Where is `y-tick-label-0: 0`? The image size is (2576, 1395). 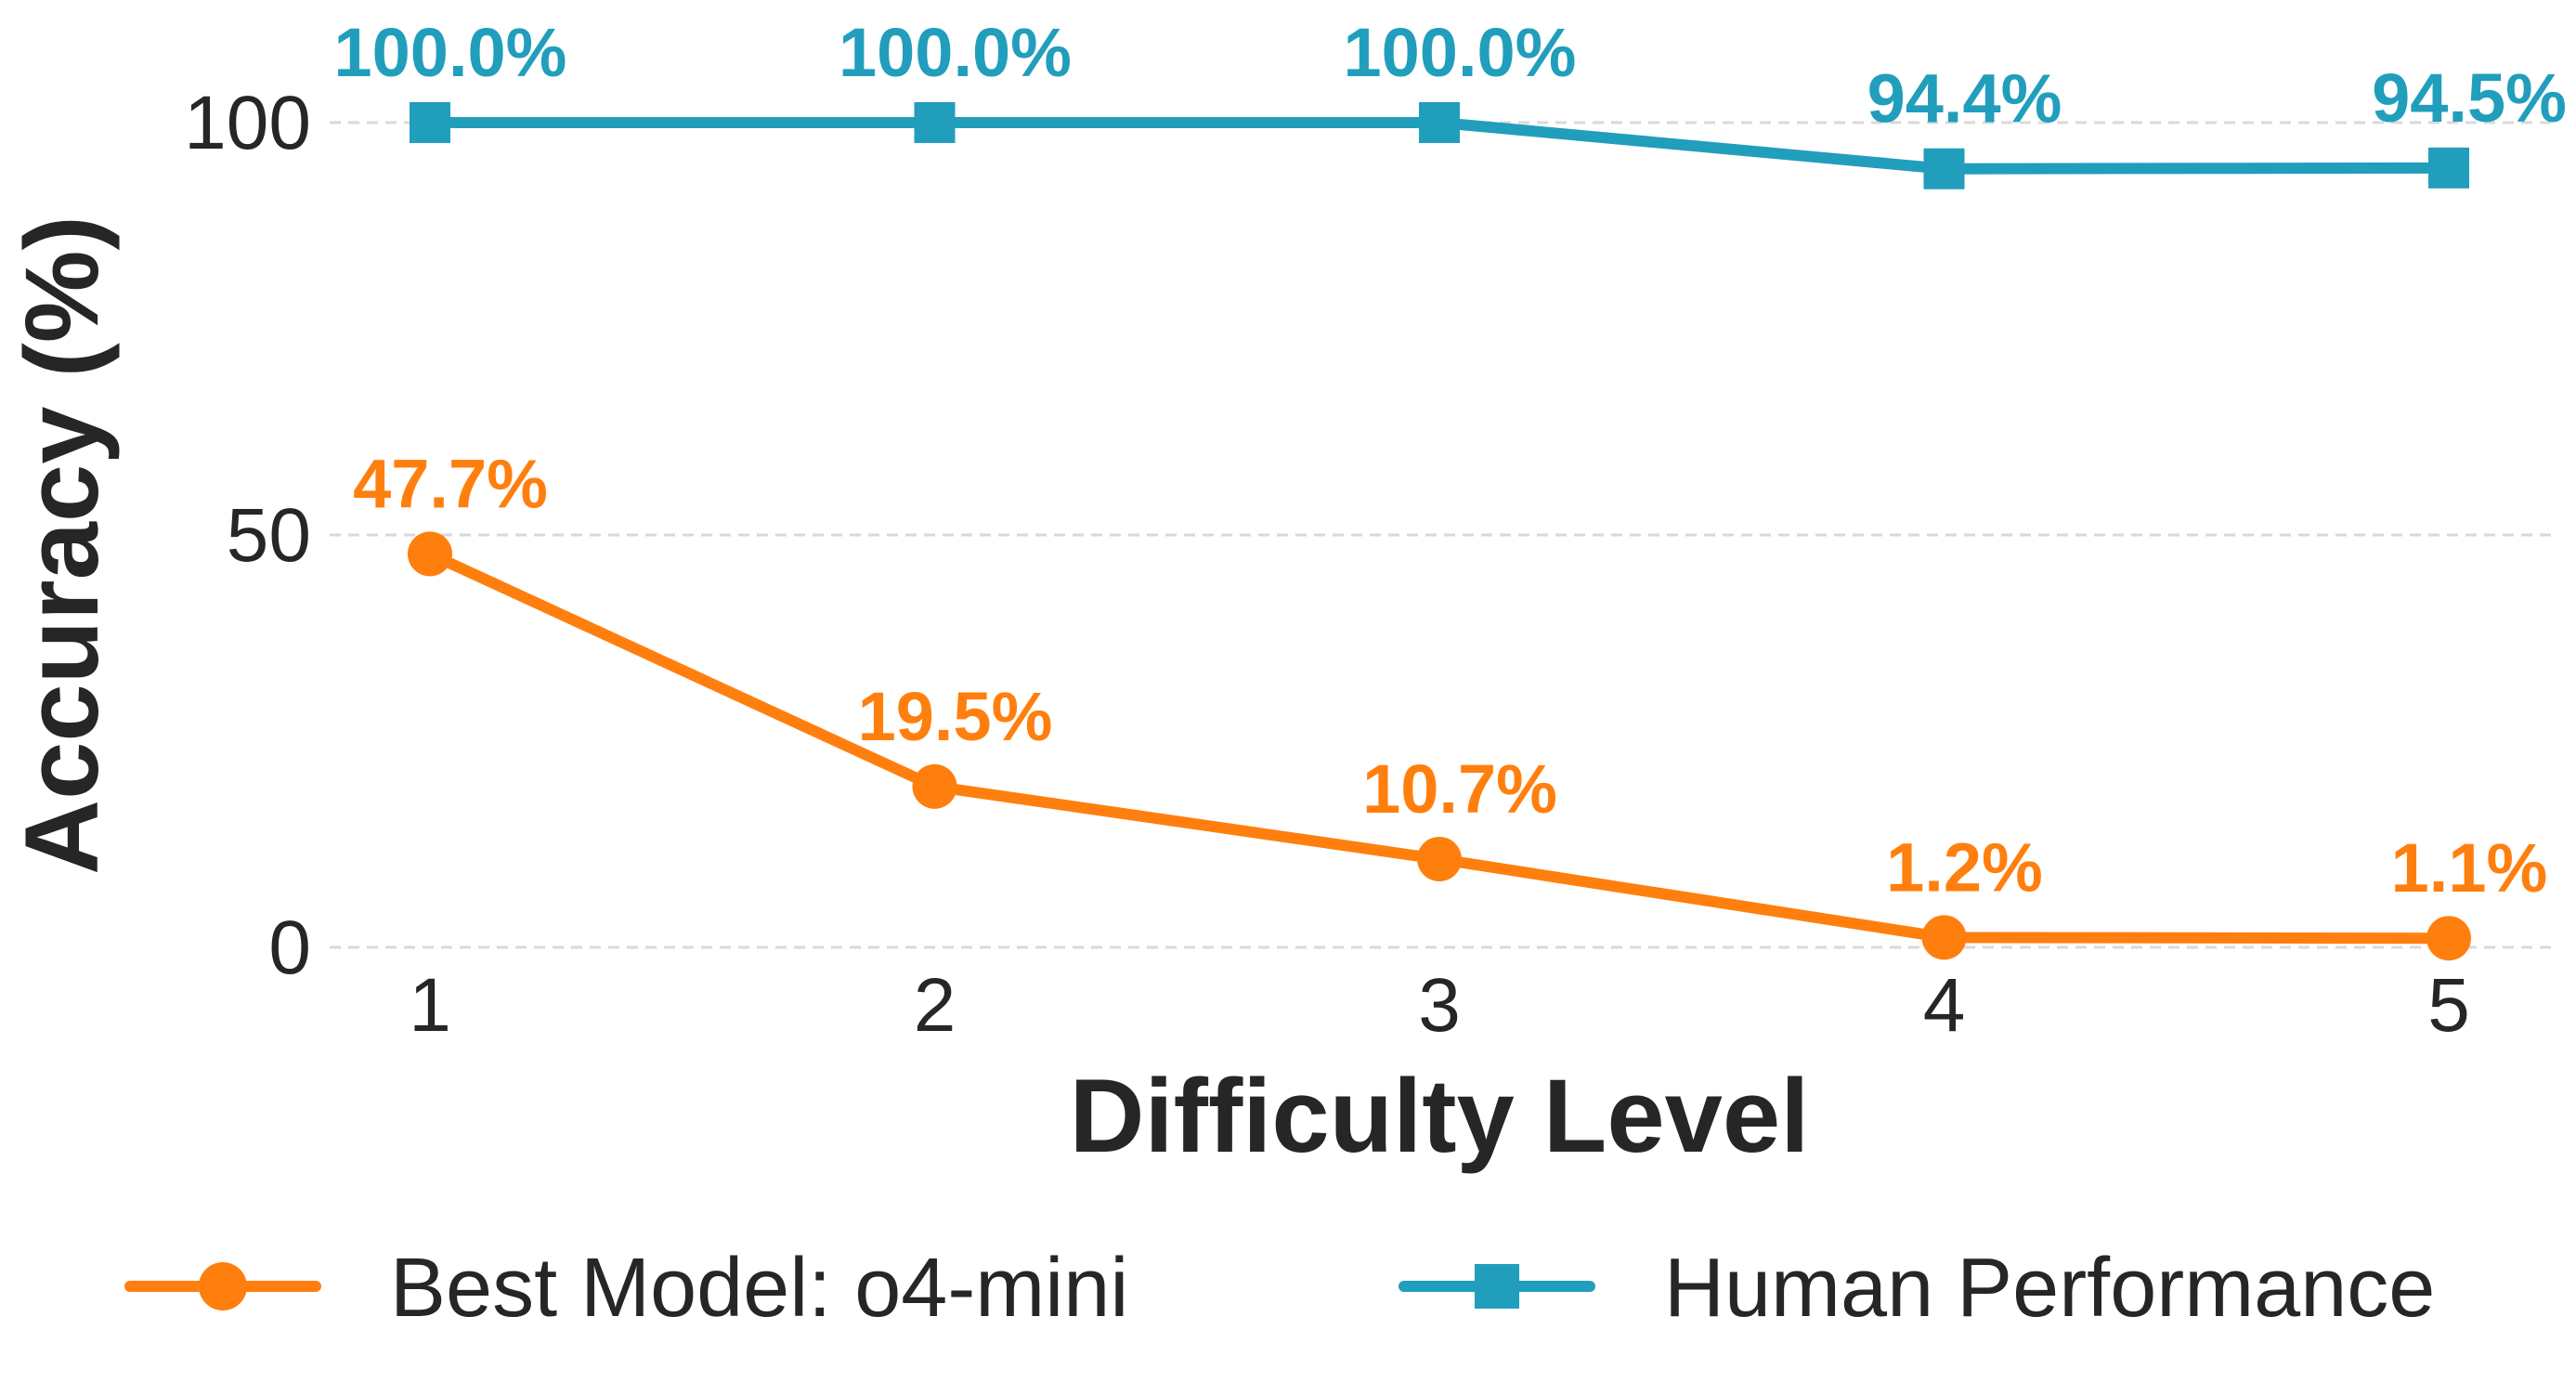
y-tick-label-0: 0 is located at coordinates (290, 948).